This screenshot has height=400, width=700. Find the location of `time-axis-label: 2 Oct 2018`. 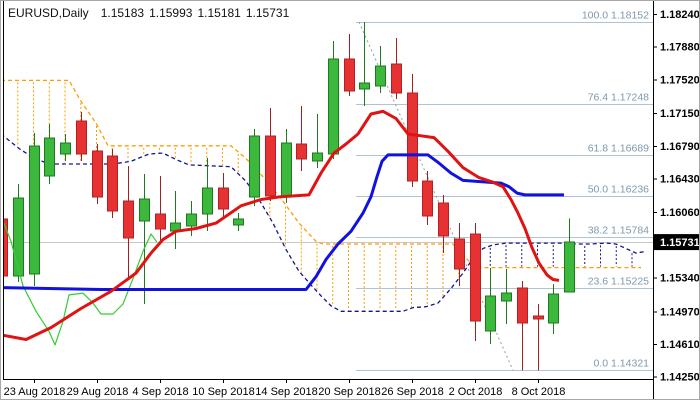

time-axis-label: 2 Oct 2018 is located at coordinates (476, 392).